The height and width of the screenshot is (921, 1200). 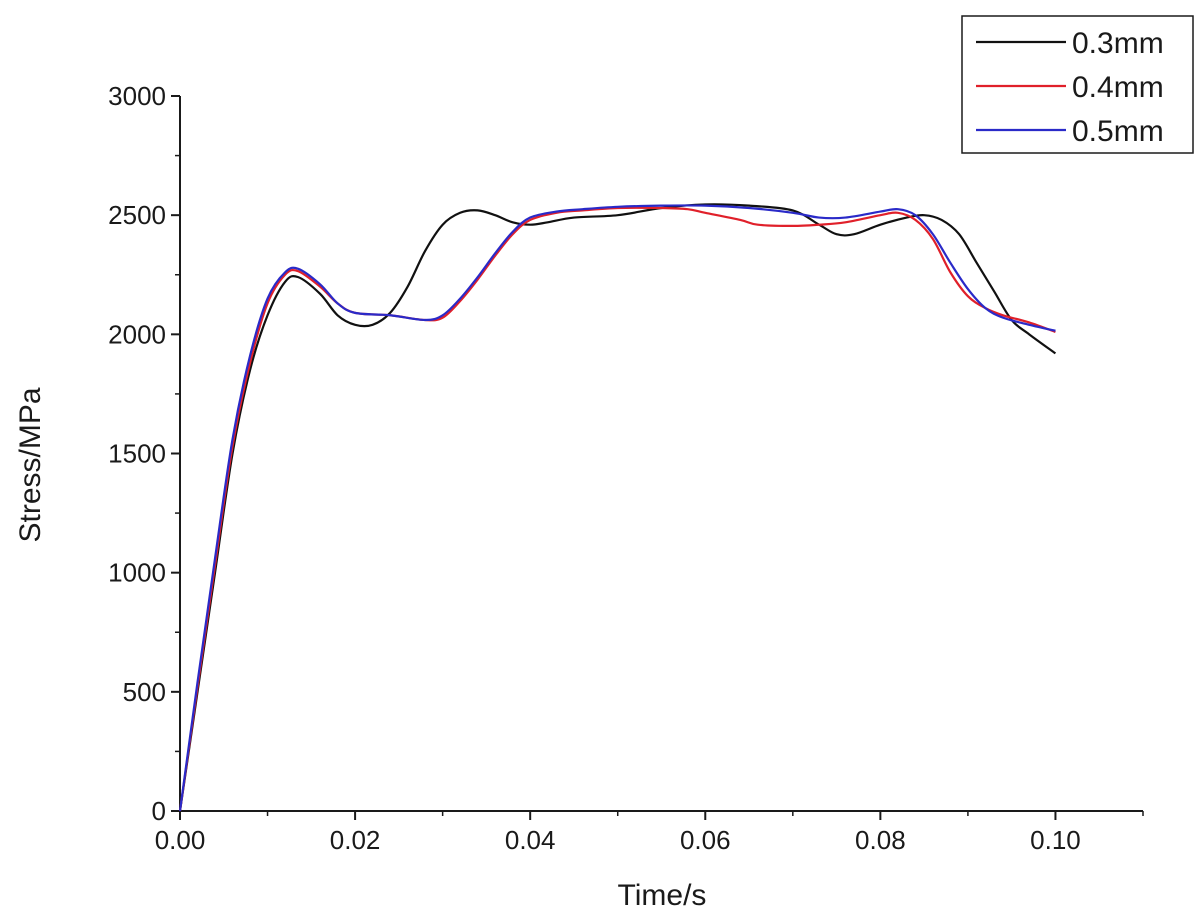 What do you see at coordinates (530, 840) in the screenshot?
I see `x-tick-label: 0.04` at bounding box center [530, 840].